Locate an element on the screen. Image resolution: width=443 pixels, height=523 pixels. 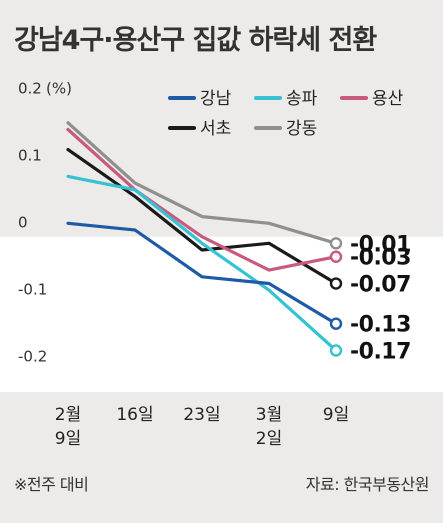
x-tick-label: 9일 is located at coordinates (336, 415).